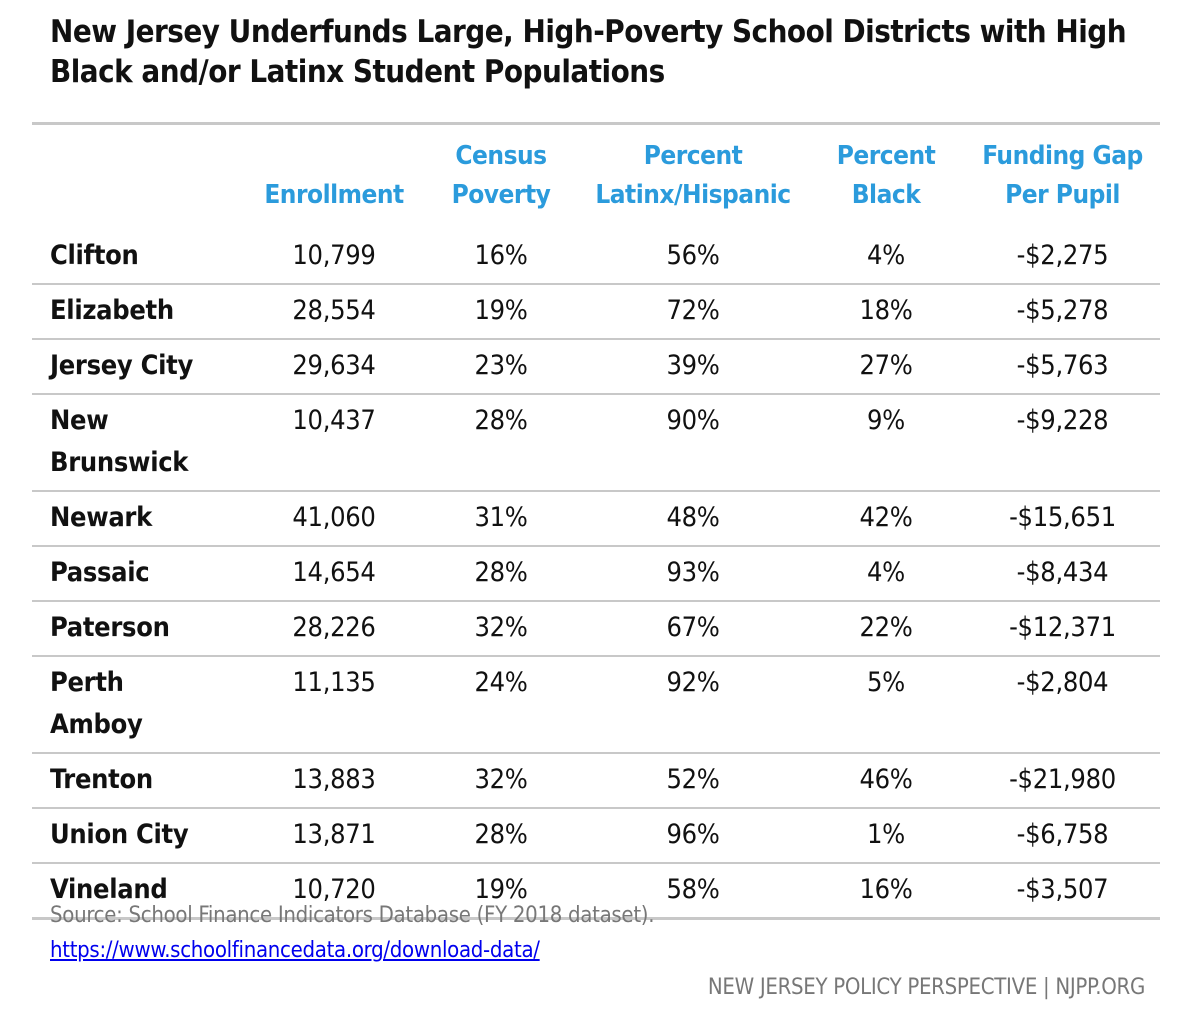 This screenshot has height=1028, width=1199. I want to click on table-cell: 29,634, so click(334, 367).